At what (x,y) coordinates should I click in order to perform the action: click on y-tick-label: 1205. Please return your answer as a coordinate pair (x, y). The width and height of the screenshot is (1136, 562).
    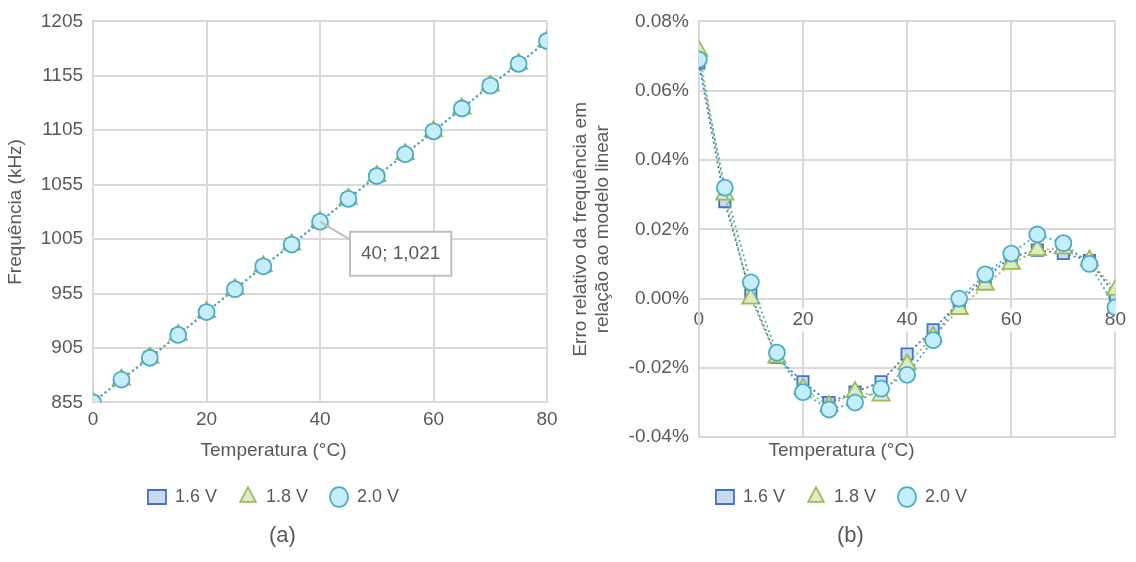
    Looking at the image, I should click on (62, 20).